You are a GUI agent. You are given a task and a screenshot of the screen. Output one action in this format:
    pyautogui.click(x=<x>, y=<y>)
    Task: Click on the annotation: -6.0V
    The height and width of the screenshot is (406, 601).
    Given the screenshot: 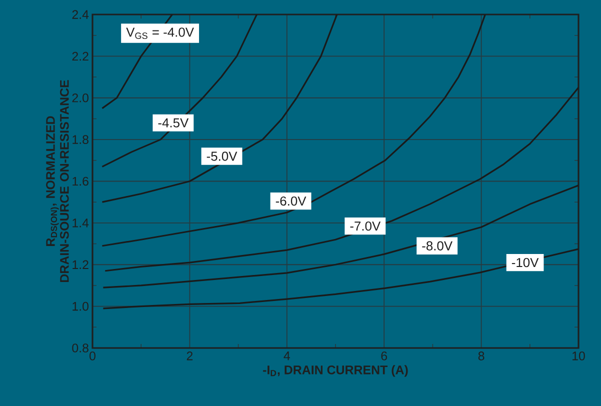 What is the action you would take?
    pyautogui.click(x=291, y=201)
    